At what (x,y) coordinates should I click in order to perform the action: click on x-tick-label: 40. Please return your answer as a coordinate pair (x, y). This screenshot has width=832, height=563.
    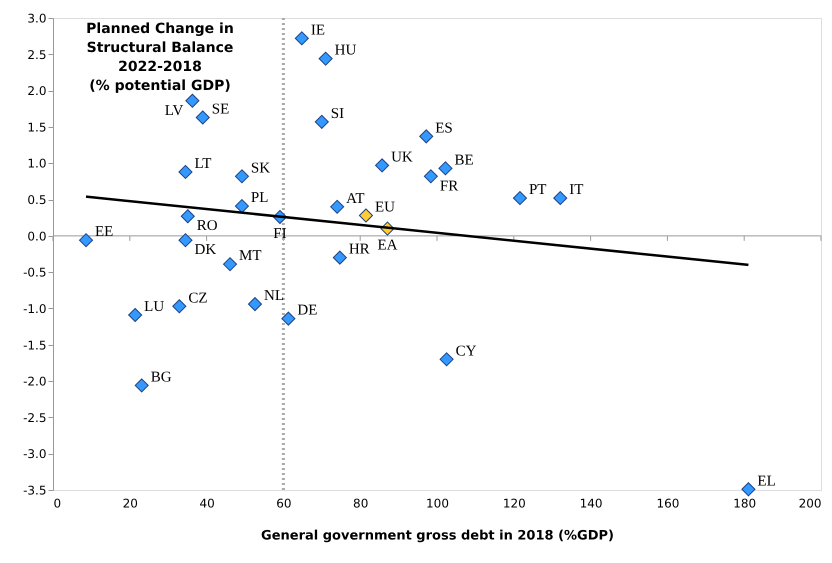
    Looking at the image, I should click on (207, 503).